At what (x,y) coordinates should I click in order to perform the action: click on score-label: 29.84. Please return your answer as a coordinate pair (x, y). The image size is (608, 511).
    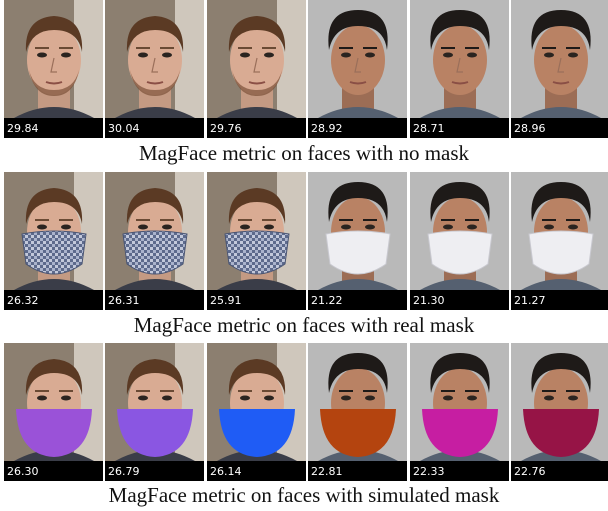
    Looking at the image, I should click on (23, 128).